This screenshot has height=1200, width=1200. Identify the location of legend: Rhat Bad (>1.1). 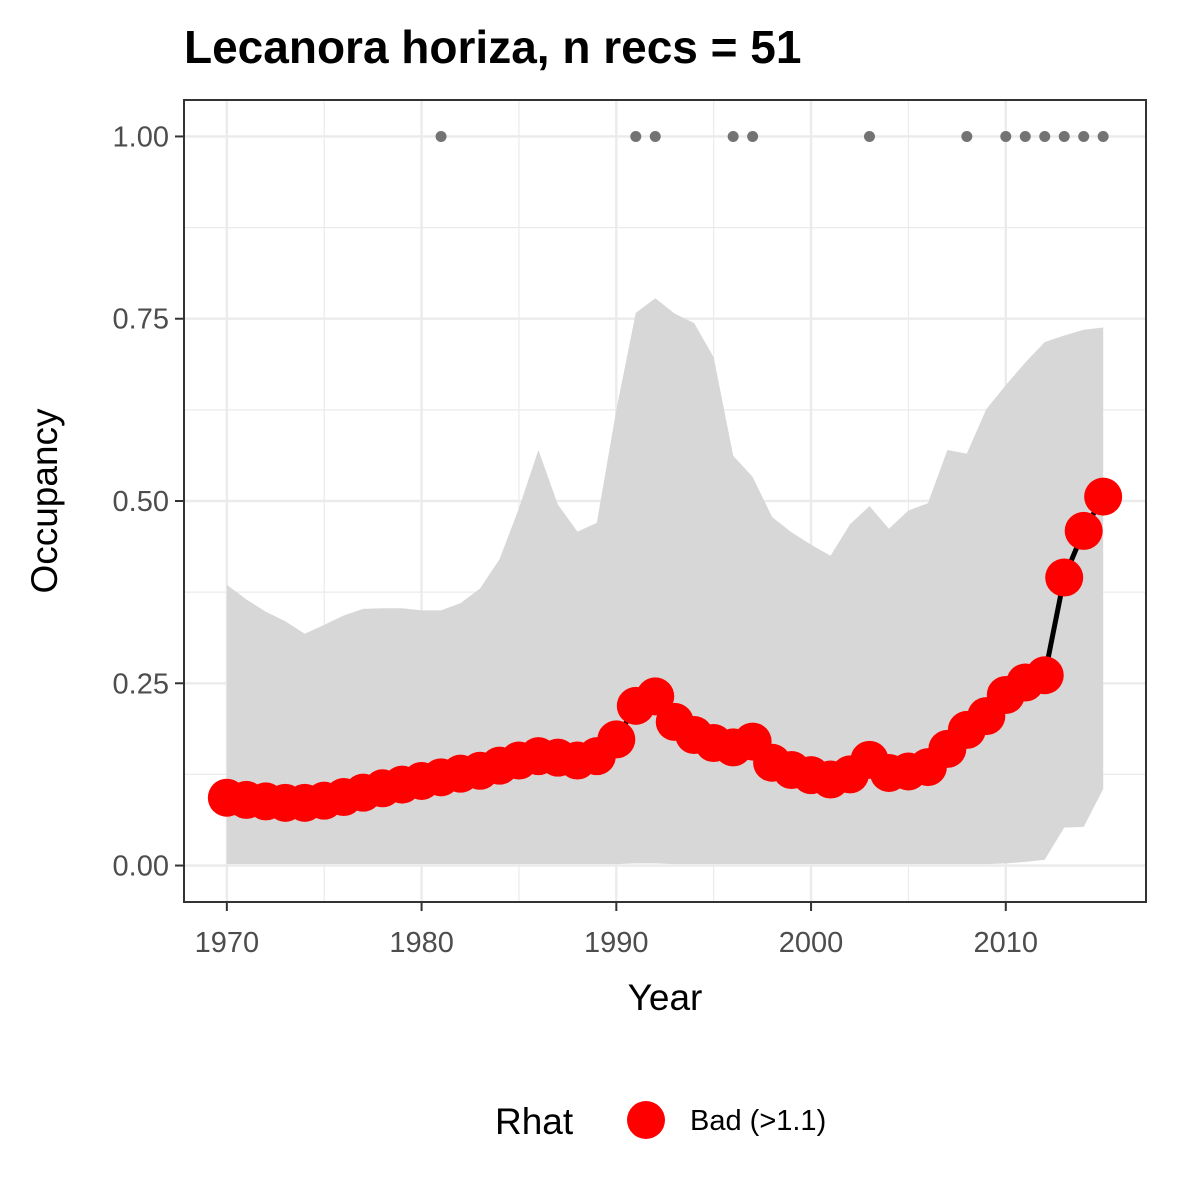
(660, 1121).